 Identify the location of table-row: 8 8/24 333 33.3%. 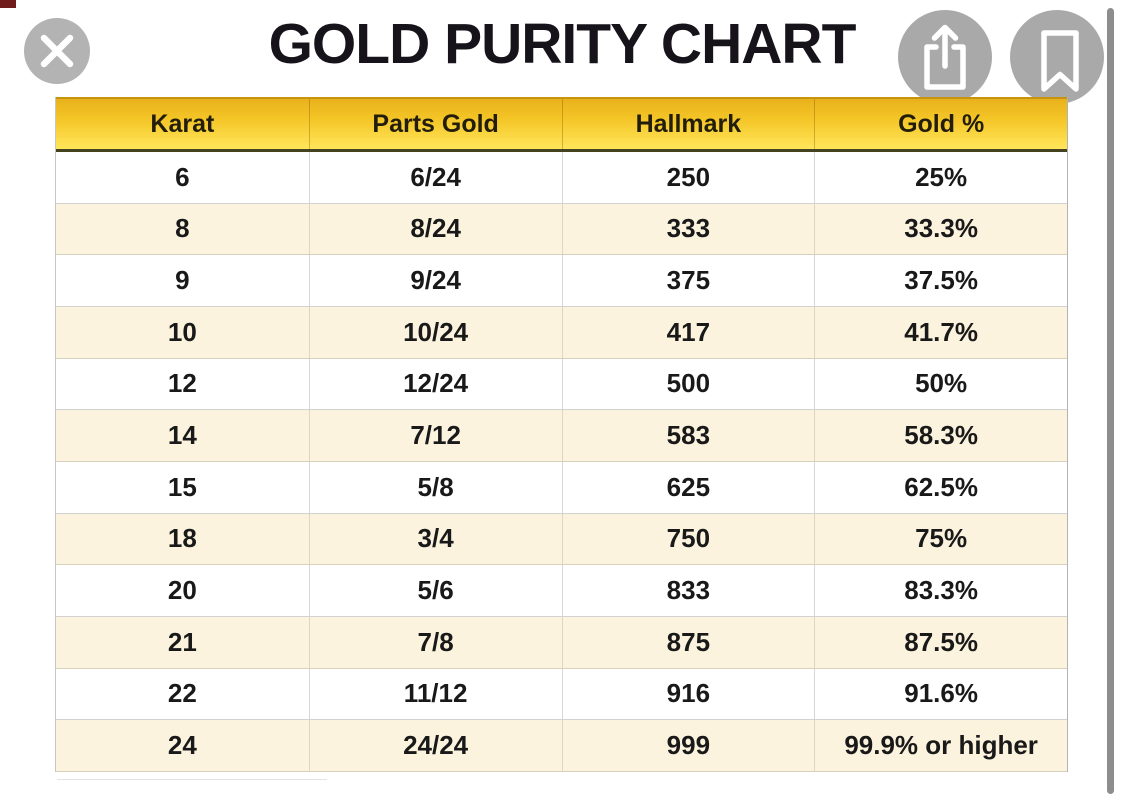
(561, 229).